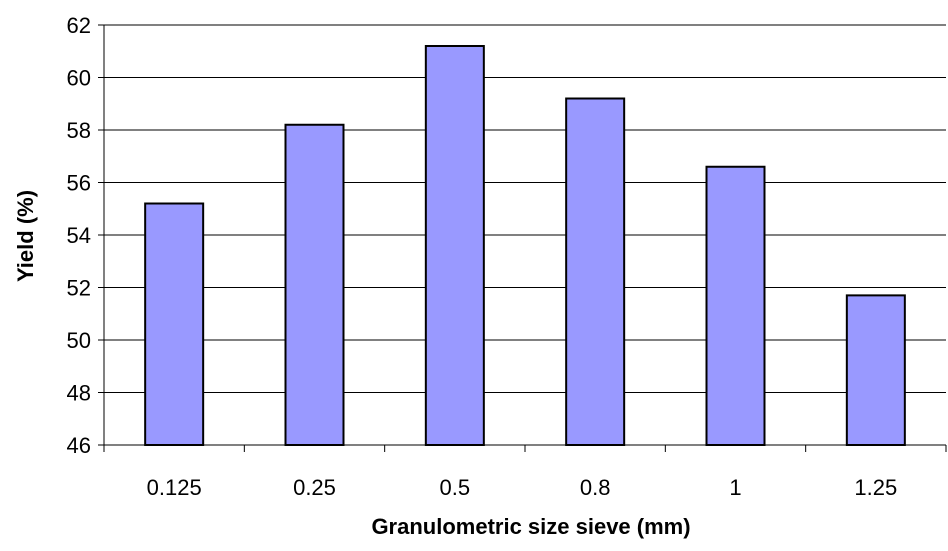  Describe the element at coordinates (455, 487) in the screenshot. I see `x-tick-label: 0.5` at that location.